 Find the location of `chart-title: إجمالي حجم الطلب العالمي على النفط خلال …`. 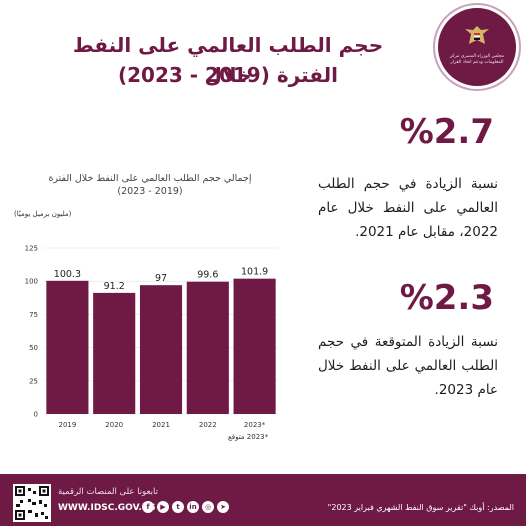

chart-title: إجمالي حجم الطلب العالمي على النفط خلال … is located at coordinates (150, 178).